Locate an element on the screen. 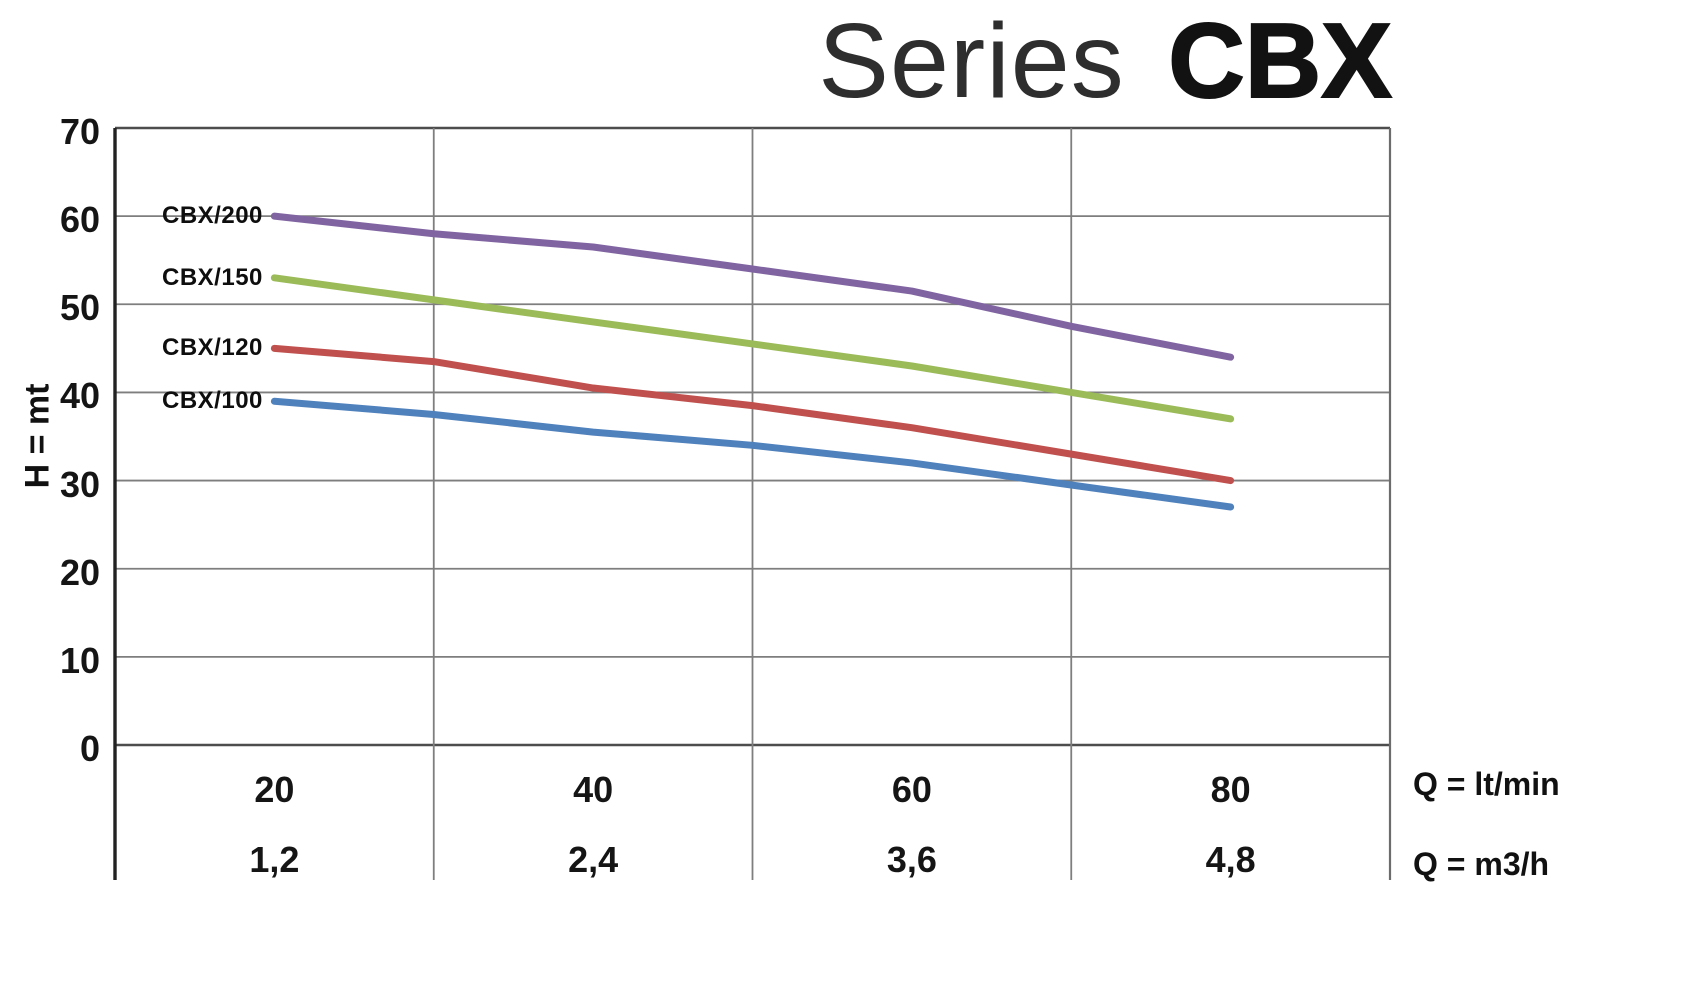 The image size is (1701, 1000). series-label-CBX-200: CBX/200 is located at coordinates (212, 216).